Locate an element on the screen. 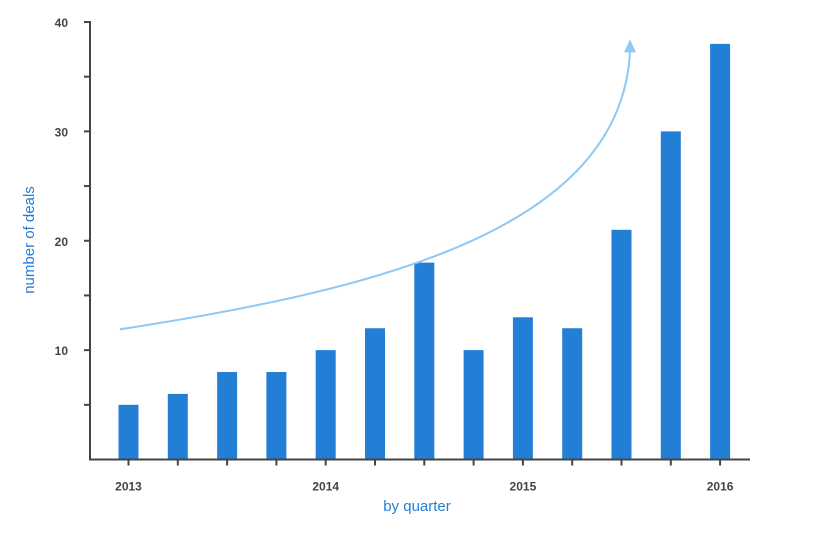  x-tick-label-2014: 2014 is located at coordinates (325, 487).